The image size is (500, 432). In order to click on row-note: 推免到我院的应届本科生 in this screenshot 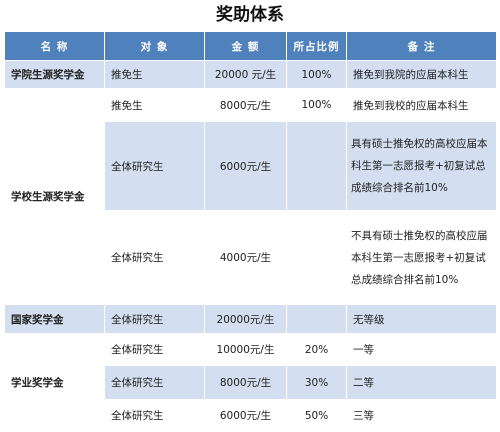, I will do `click(421, 74)`.